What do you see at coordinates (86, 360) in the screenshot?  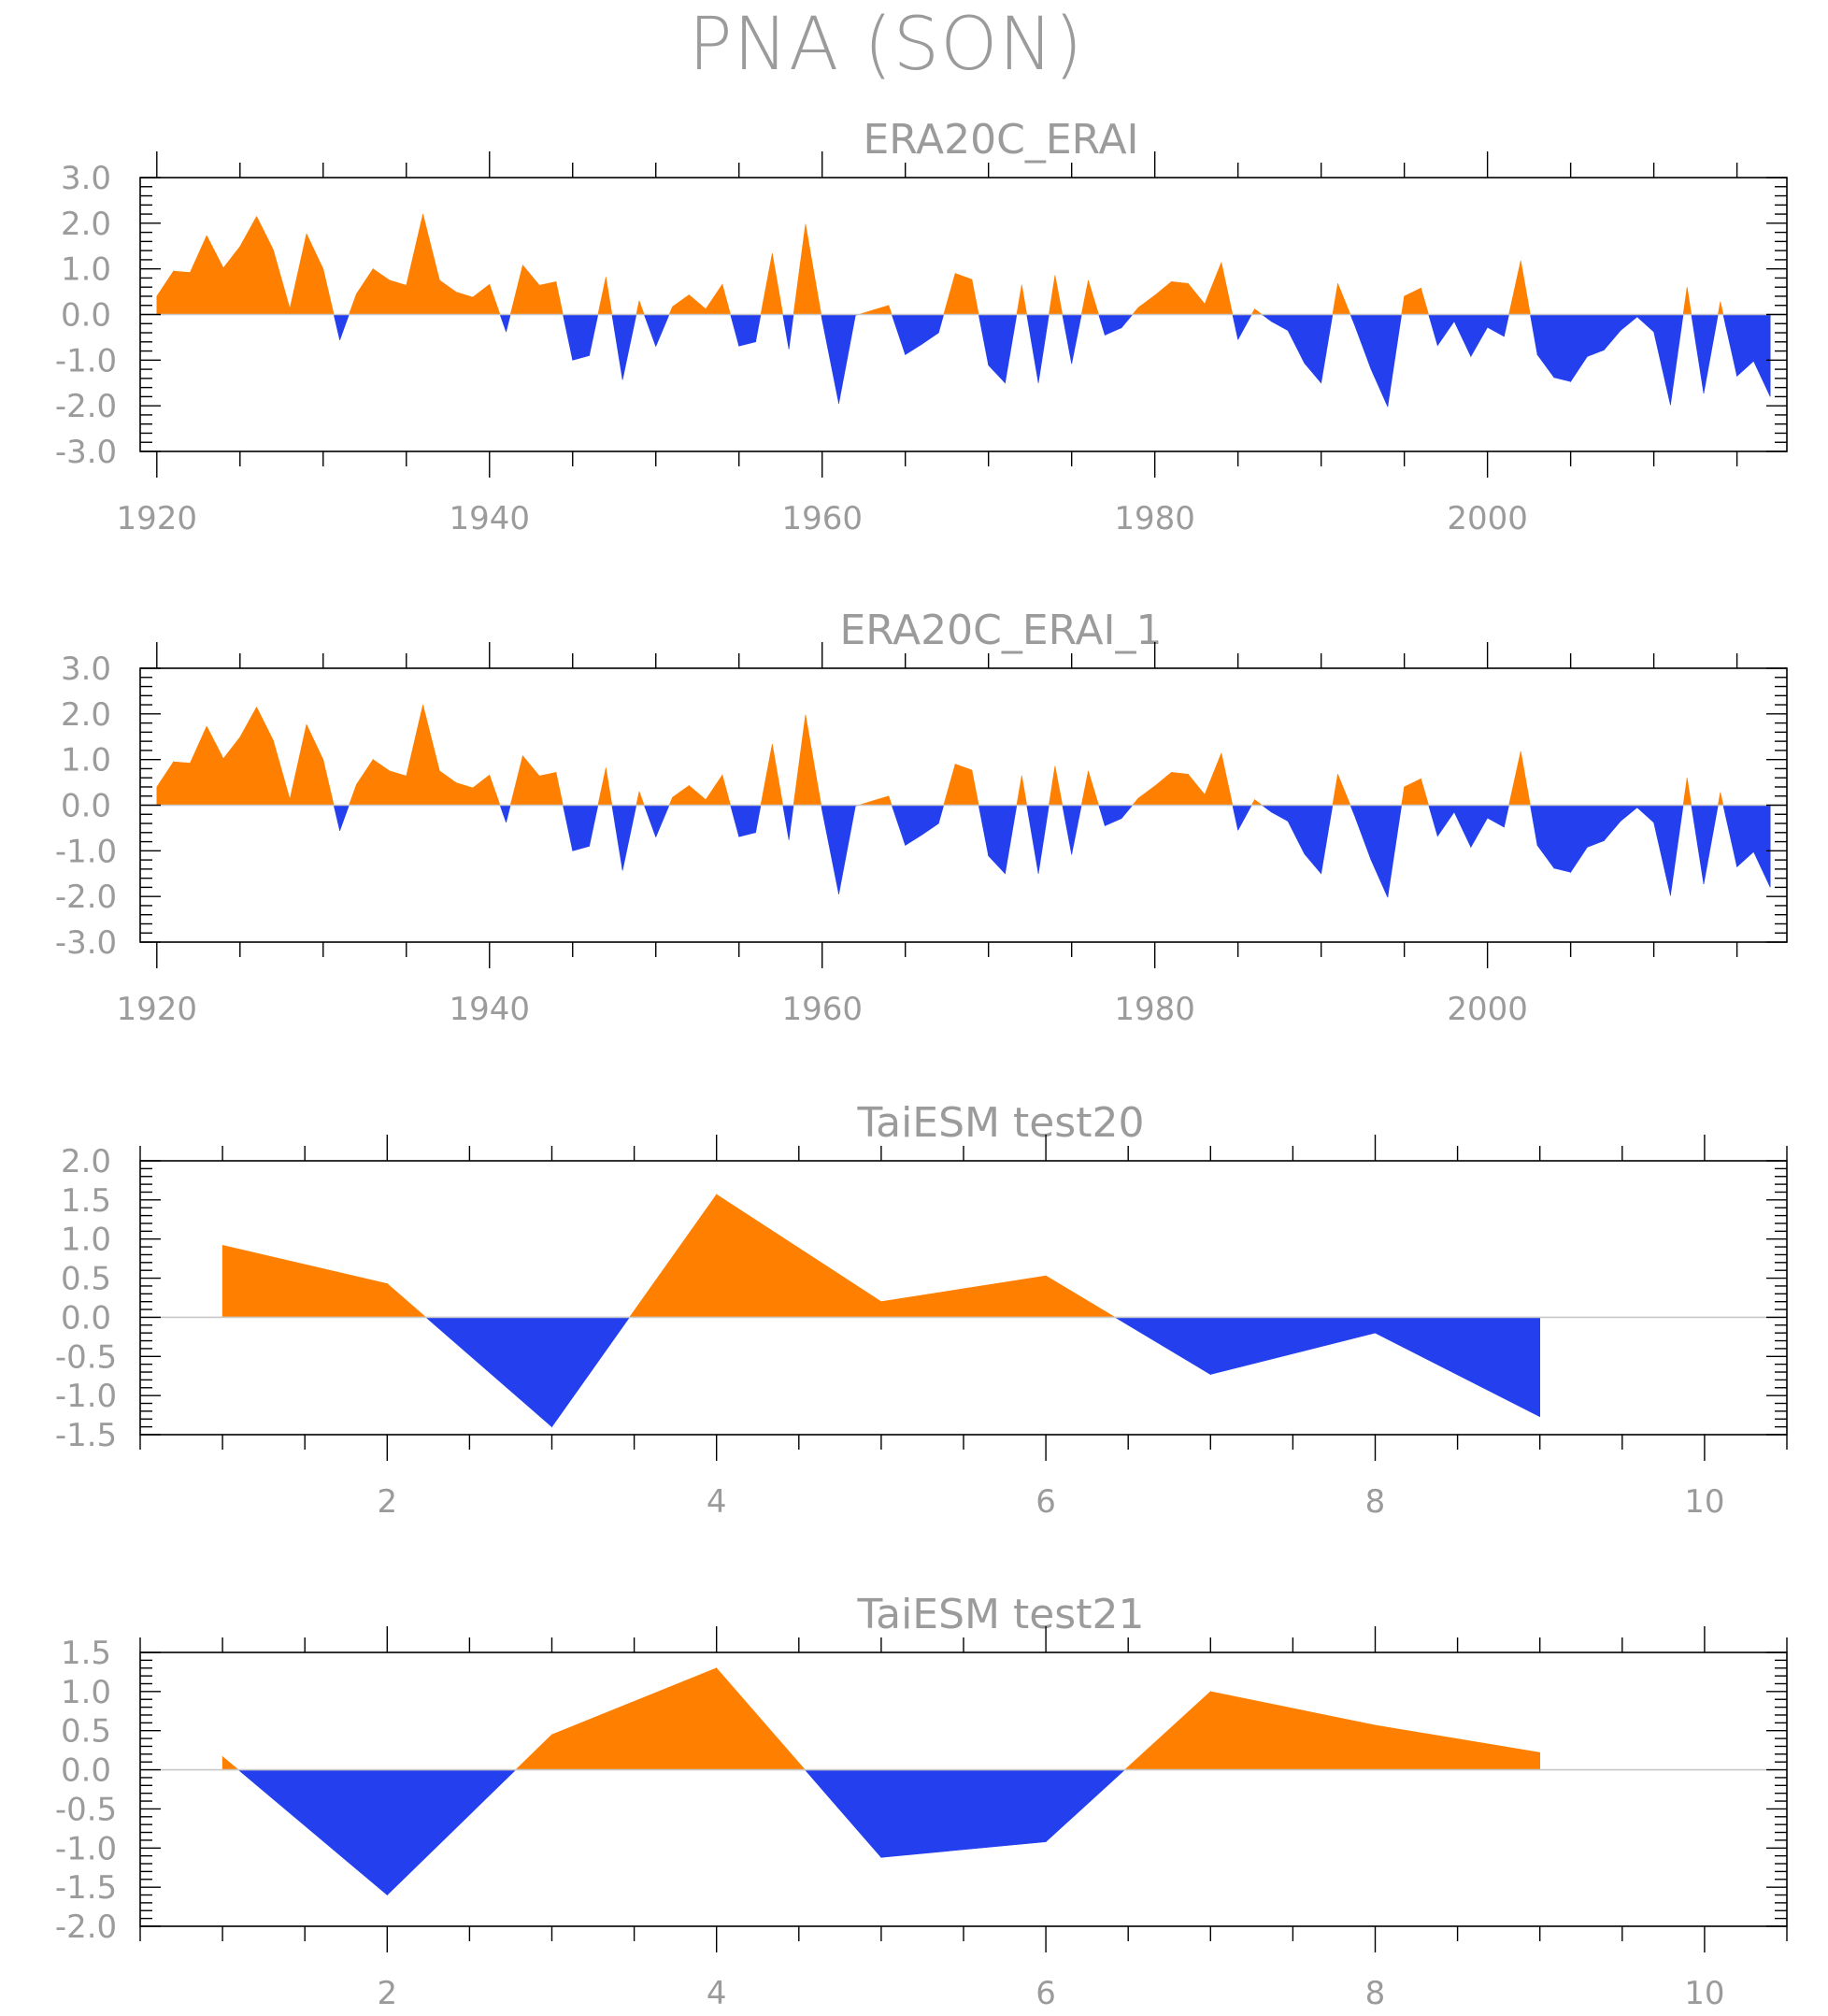 I see `y-tick-label: -1.0` at bounding box center [86, 360].